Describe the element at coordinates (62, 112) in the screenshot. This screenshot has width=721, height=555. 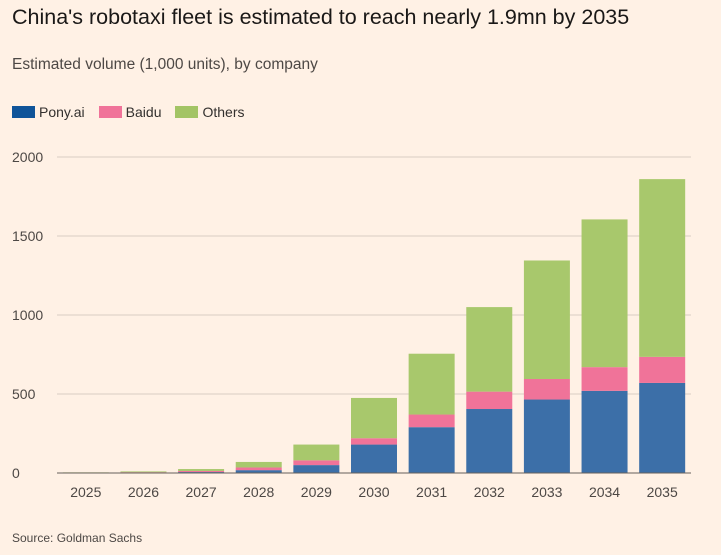
I see `legend-label-ponyai: Pony.ai` at that location.